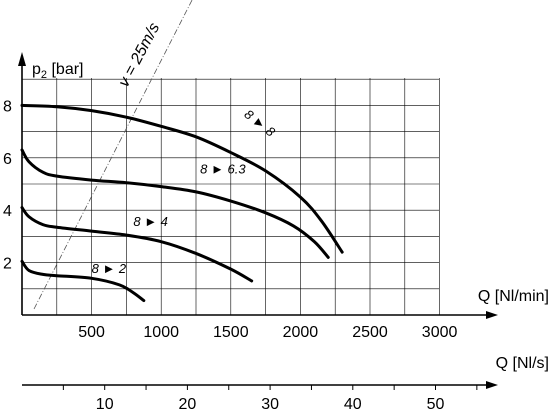 The width and height of the screenshot is (550, 411). What do you see at coordinates (513, 296) in the screenshot?
I see `x-axis-label: Q [Nl/min]` at bounding box center [513, 296].